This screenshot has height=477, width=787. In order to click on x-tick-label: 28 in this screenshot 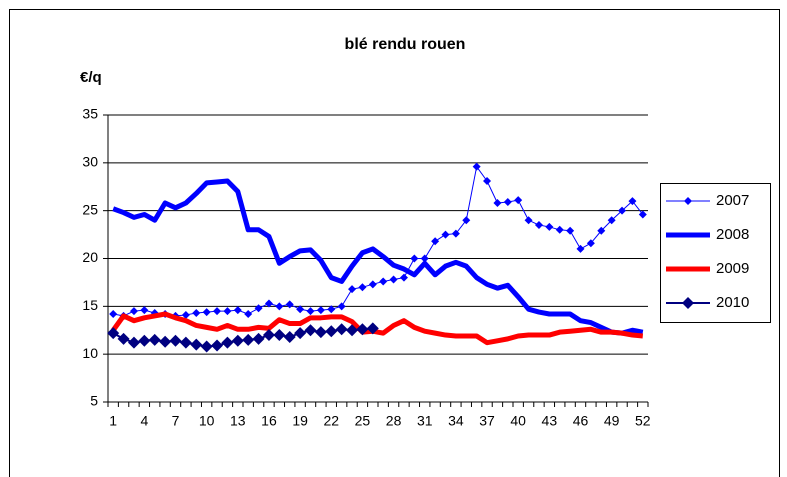, I will do `click(394, 421)`.